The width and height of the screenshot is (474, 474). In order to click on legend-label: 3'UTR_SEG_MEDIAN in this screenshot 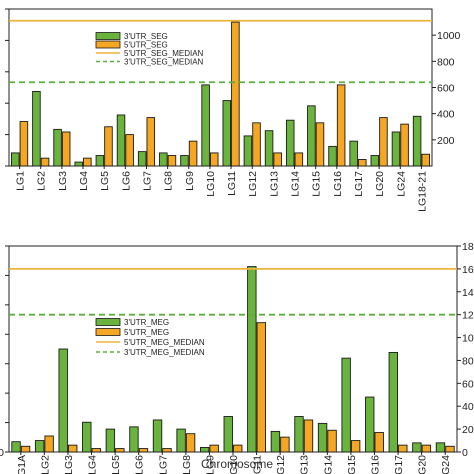, I will do `click(164, 62)`.